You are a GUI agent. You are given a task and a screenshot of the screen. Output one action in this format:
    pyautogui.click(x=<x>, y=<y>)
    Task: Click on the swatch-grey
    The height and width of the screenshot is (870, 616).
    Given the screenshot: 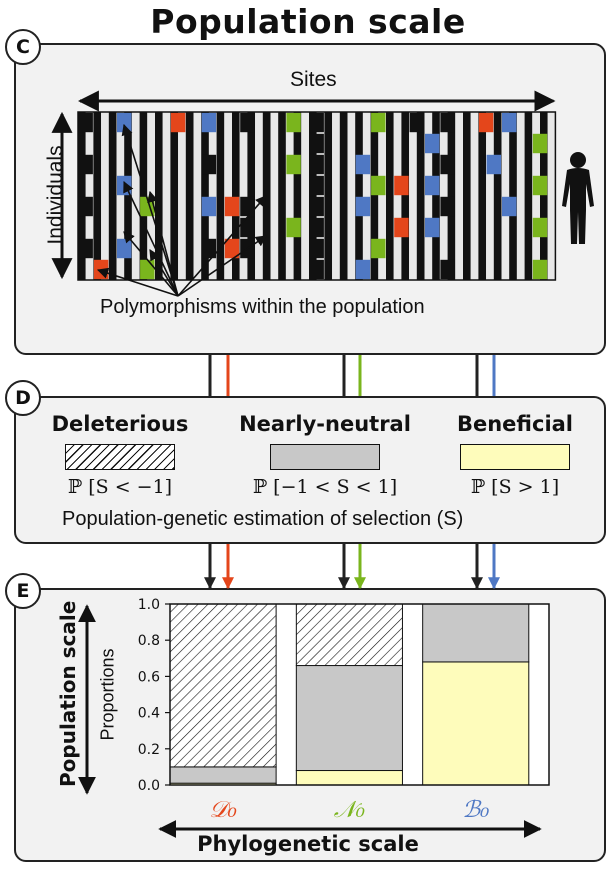 What is the action you would take?
    pyautogui.click(x=325, y=457)
    